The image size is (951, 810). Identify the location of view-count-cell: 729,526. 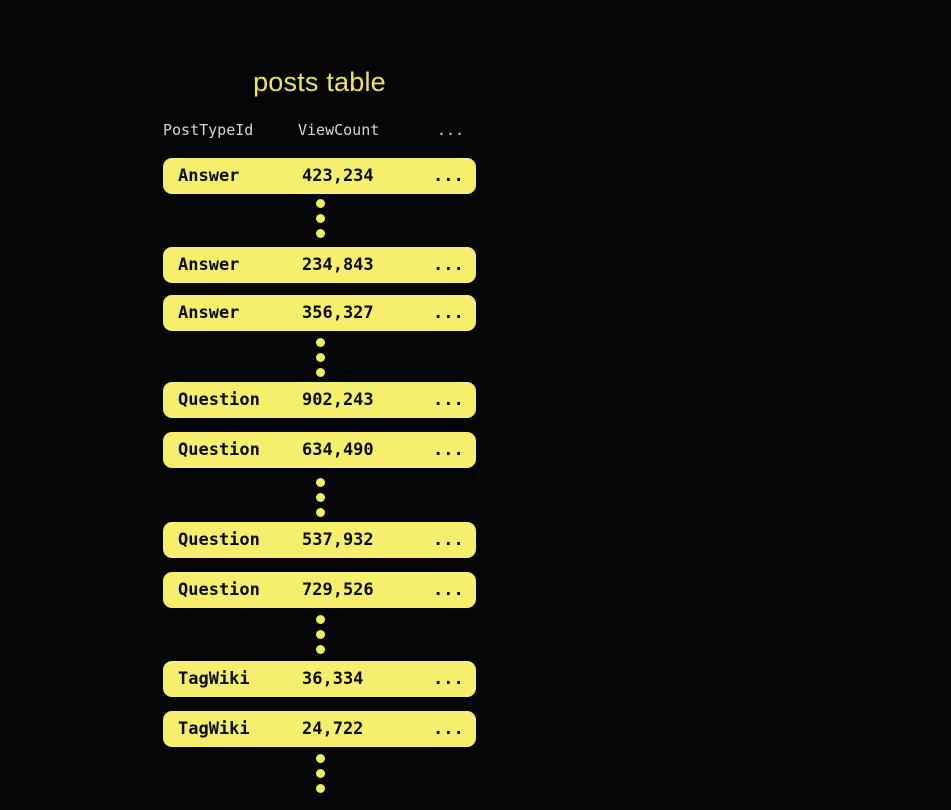
(338, 590).